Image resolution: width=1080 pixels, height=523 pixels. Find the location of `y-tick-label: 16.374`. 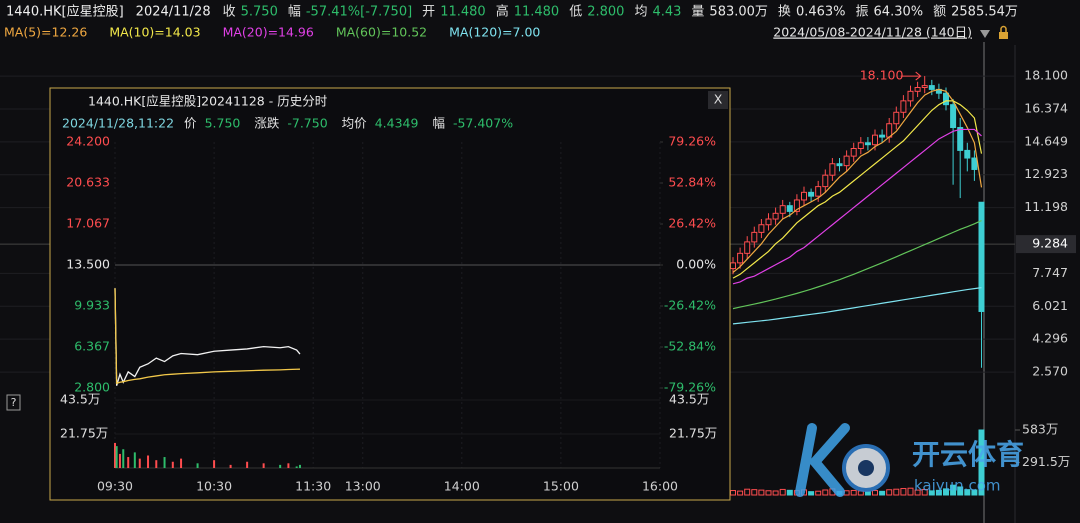

y-tick-label: 16.374 is located at coordinates (1046, 107).